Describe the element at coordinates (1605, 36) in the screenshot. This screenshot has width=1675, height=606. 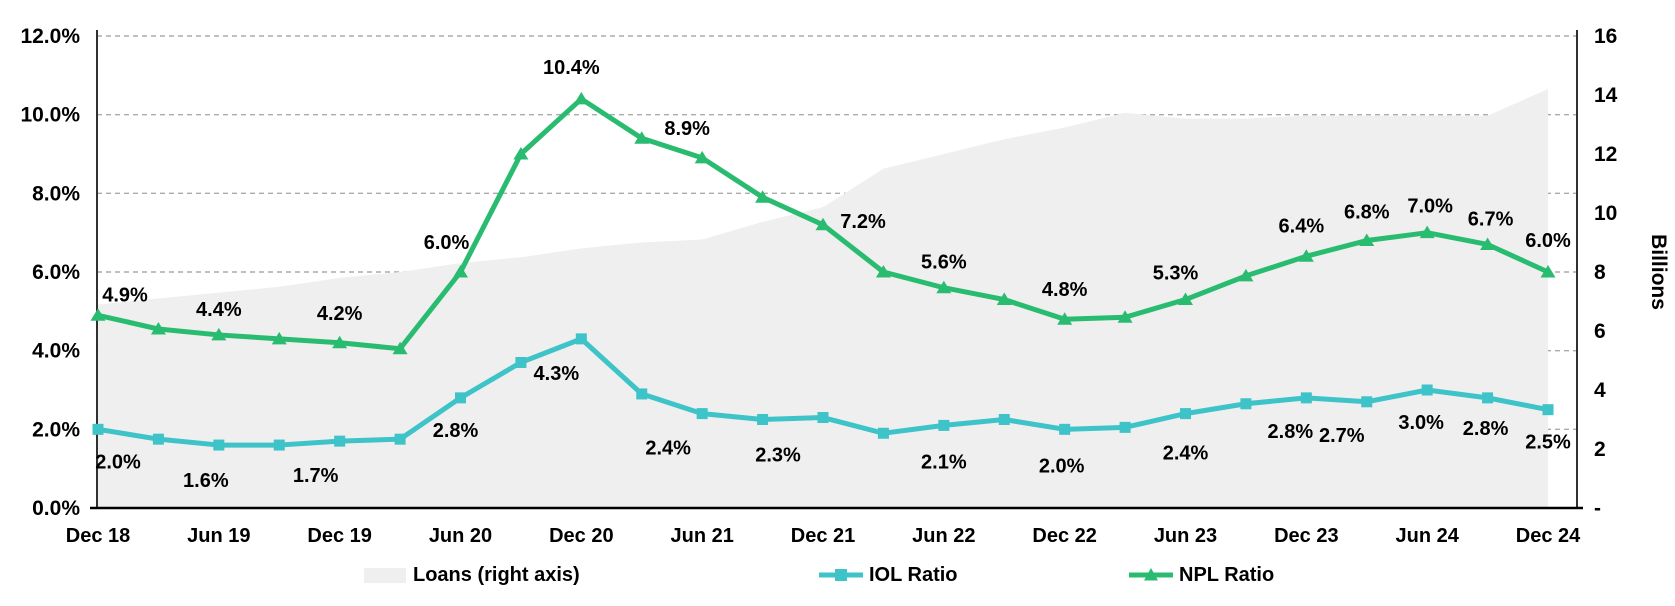
I see `svg-text: 16` at that location.